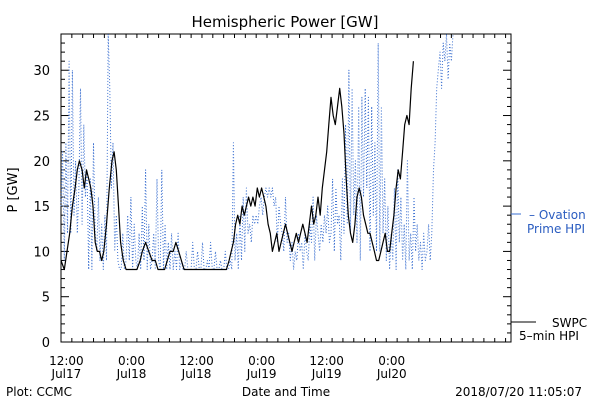  Describe the element at coordinates (557, 215) in the screenshot. I see `ovation-legend-label-line1: – Ovation` at that location.